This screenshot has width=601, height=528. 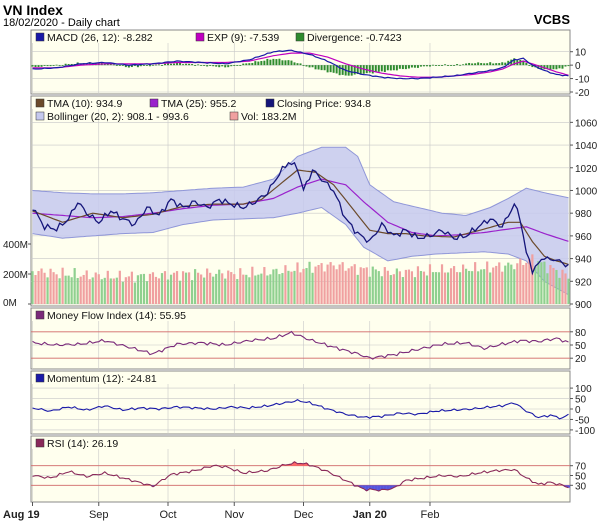 What do you see at coordinates (370, 515) in the screenshot?
I see `x-axis-label: Jan 20` at bounding box center [370, 515].